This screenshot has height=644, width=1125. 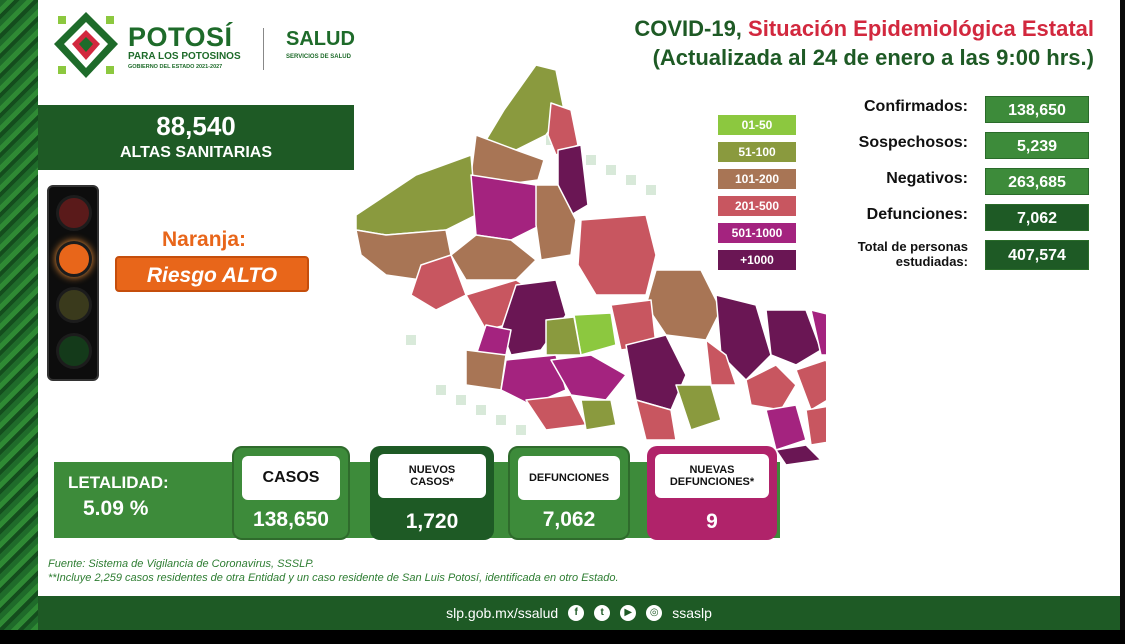 What do you see at coordinates (19, 322) in the screenshot?
I see `decorative-left-border` at bounding box center [19, 322].